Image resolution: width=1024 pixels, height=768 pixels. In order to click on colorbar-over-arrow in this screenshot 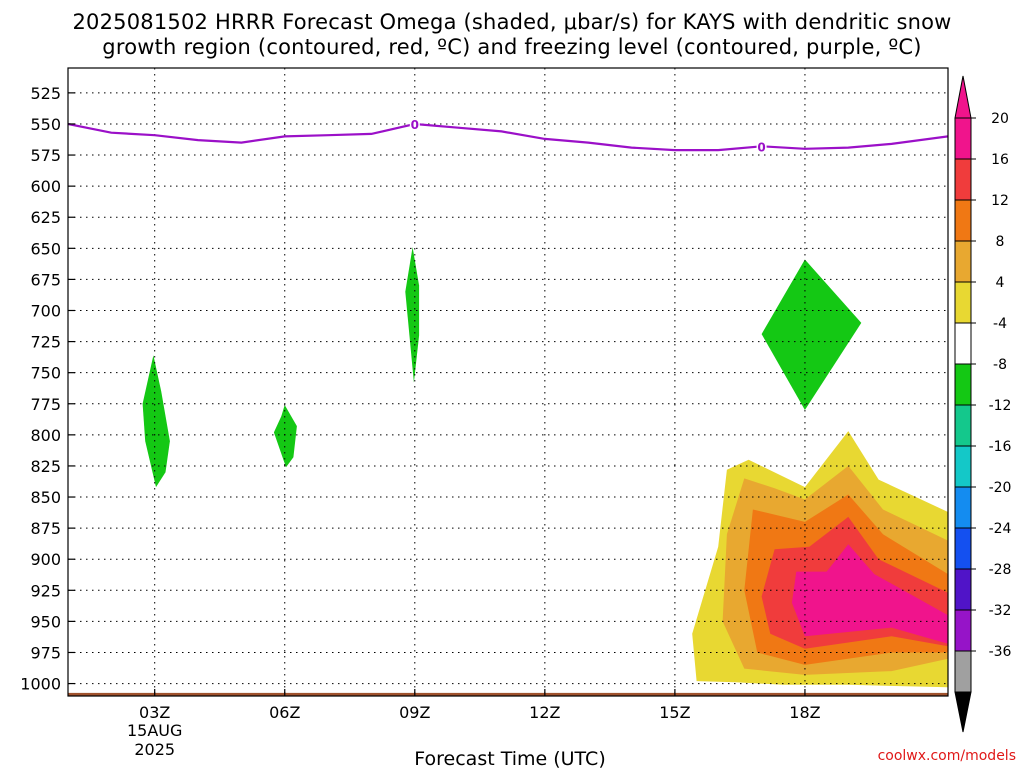, I will do `click(963, 97)`.